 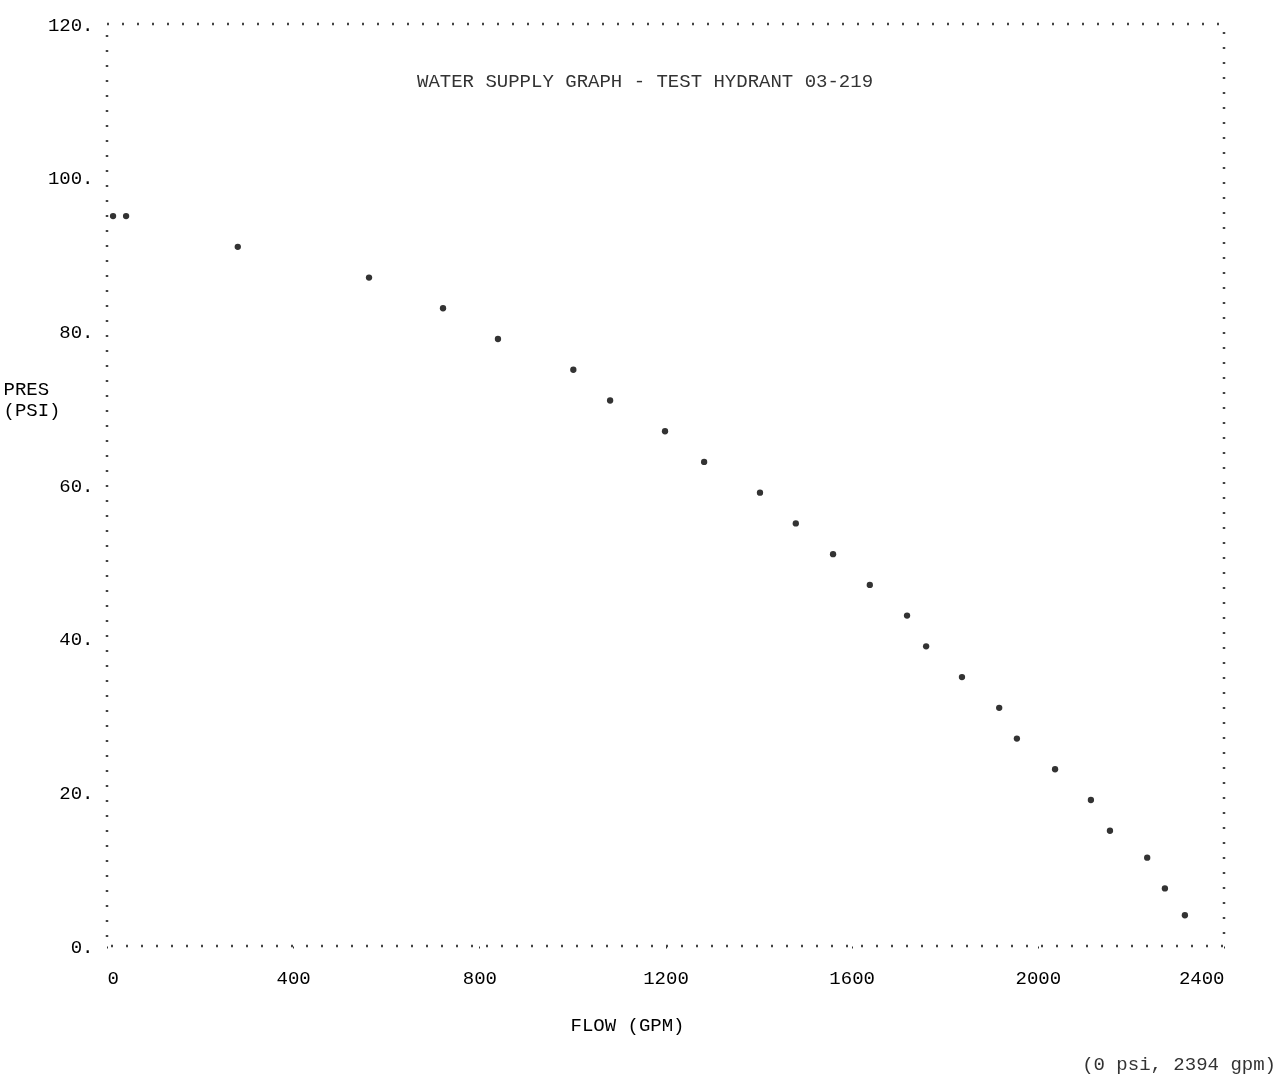 I want to click on text: WATER SUPPLY GRAPH - TEST HYDRANT 03-219, so click(x=645, y=82).